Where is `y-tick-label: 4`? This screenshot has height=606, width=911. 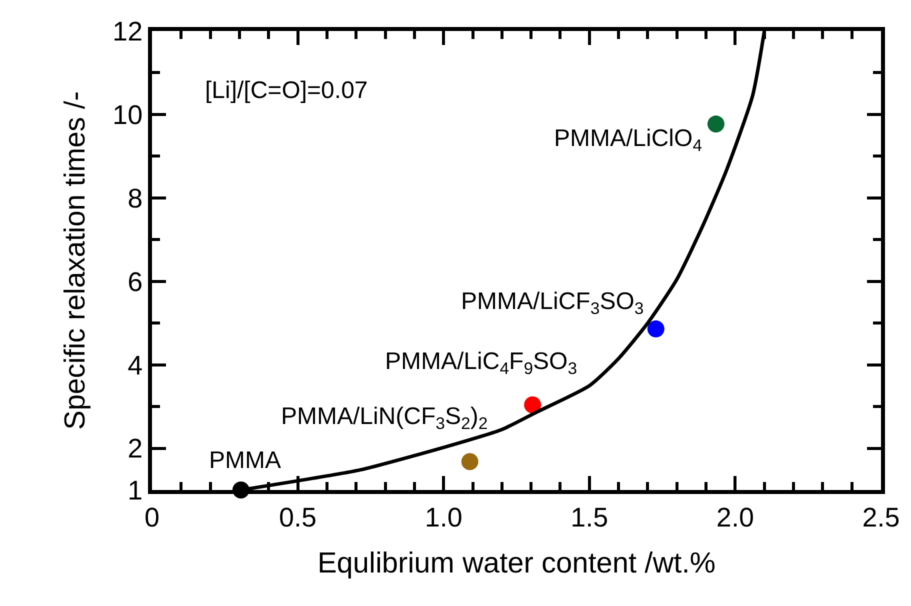
y-tick-label: 4 is located at coordinates (135, 365).